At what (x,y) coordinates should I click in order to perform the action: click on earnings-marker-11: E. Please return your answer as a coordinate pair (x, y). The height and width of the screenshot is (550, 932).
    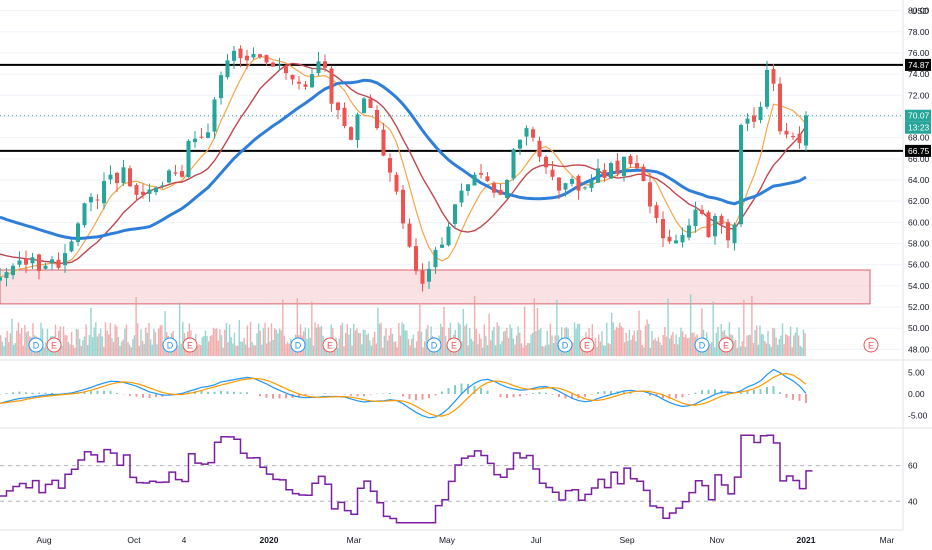
    Looking at the image, I should click on (726, 345).